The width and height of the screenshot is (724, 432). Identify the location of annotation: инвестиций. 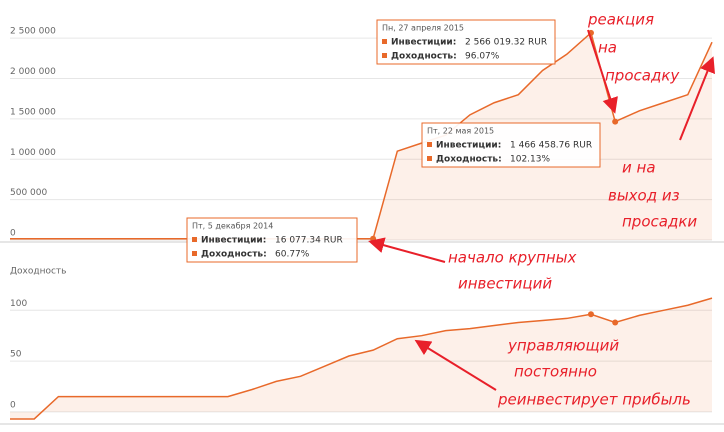
(505, 284).